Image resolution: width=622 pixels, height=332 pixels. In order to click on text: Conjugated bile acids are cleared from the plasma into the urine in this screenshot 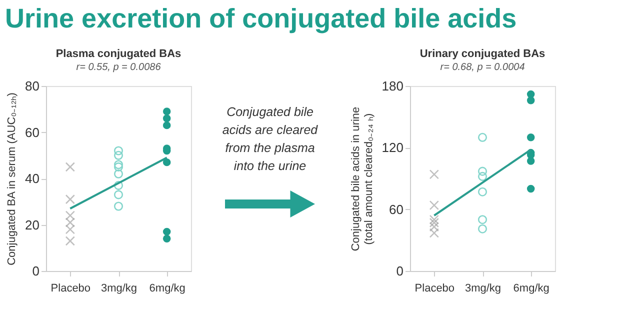, I will do `click(270, 139)`.